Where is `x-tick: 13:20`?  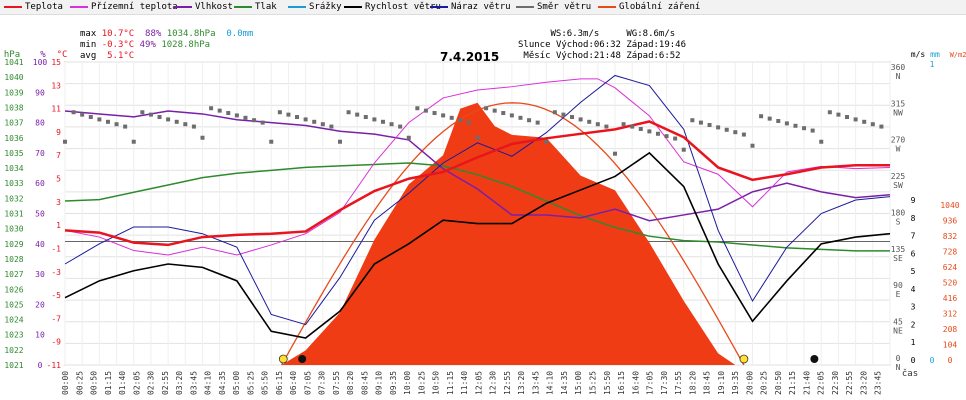 x-tick: 13:20 is located at coordinates (521, 383).